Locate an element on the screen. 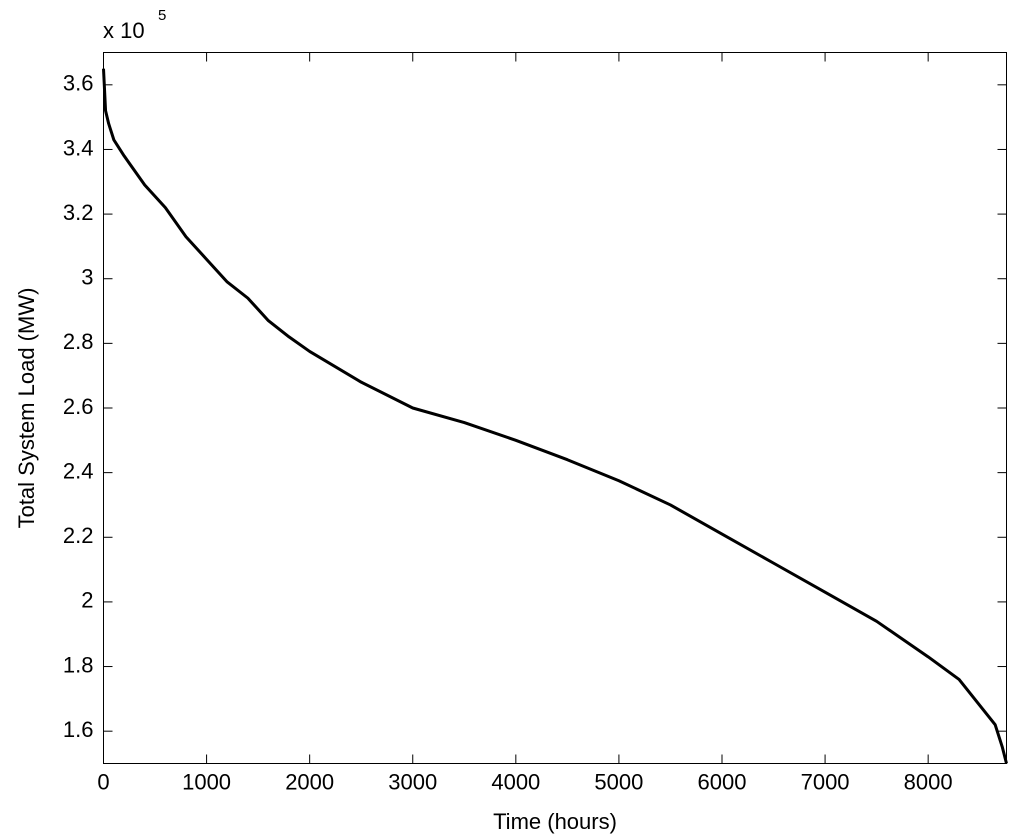 Image resolution: width=1024 pixels, height=840 pixels. y-axis-label: Total System Load (MW) is located at coordinates (26, 408).